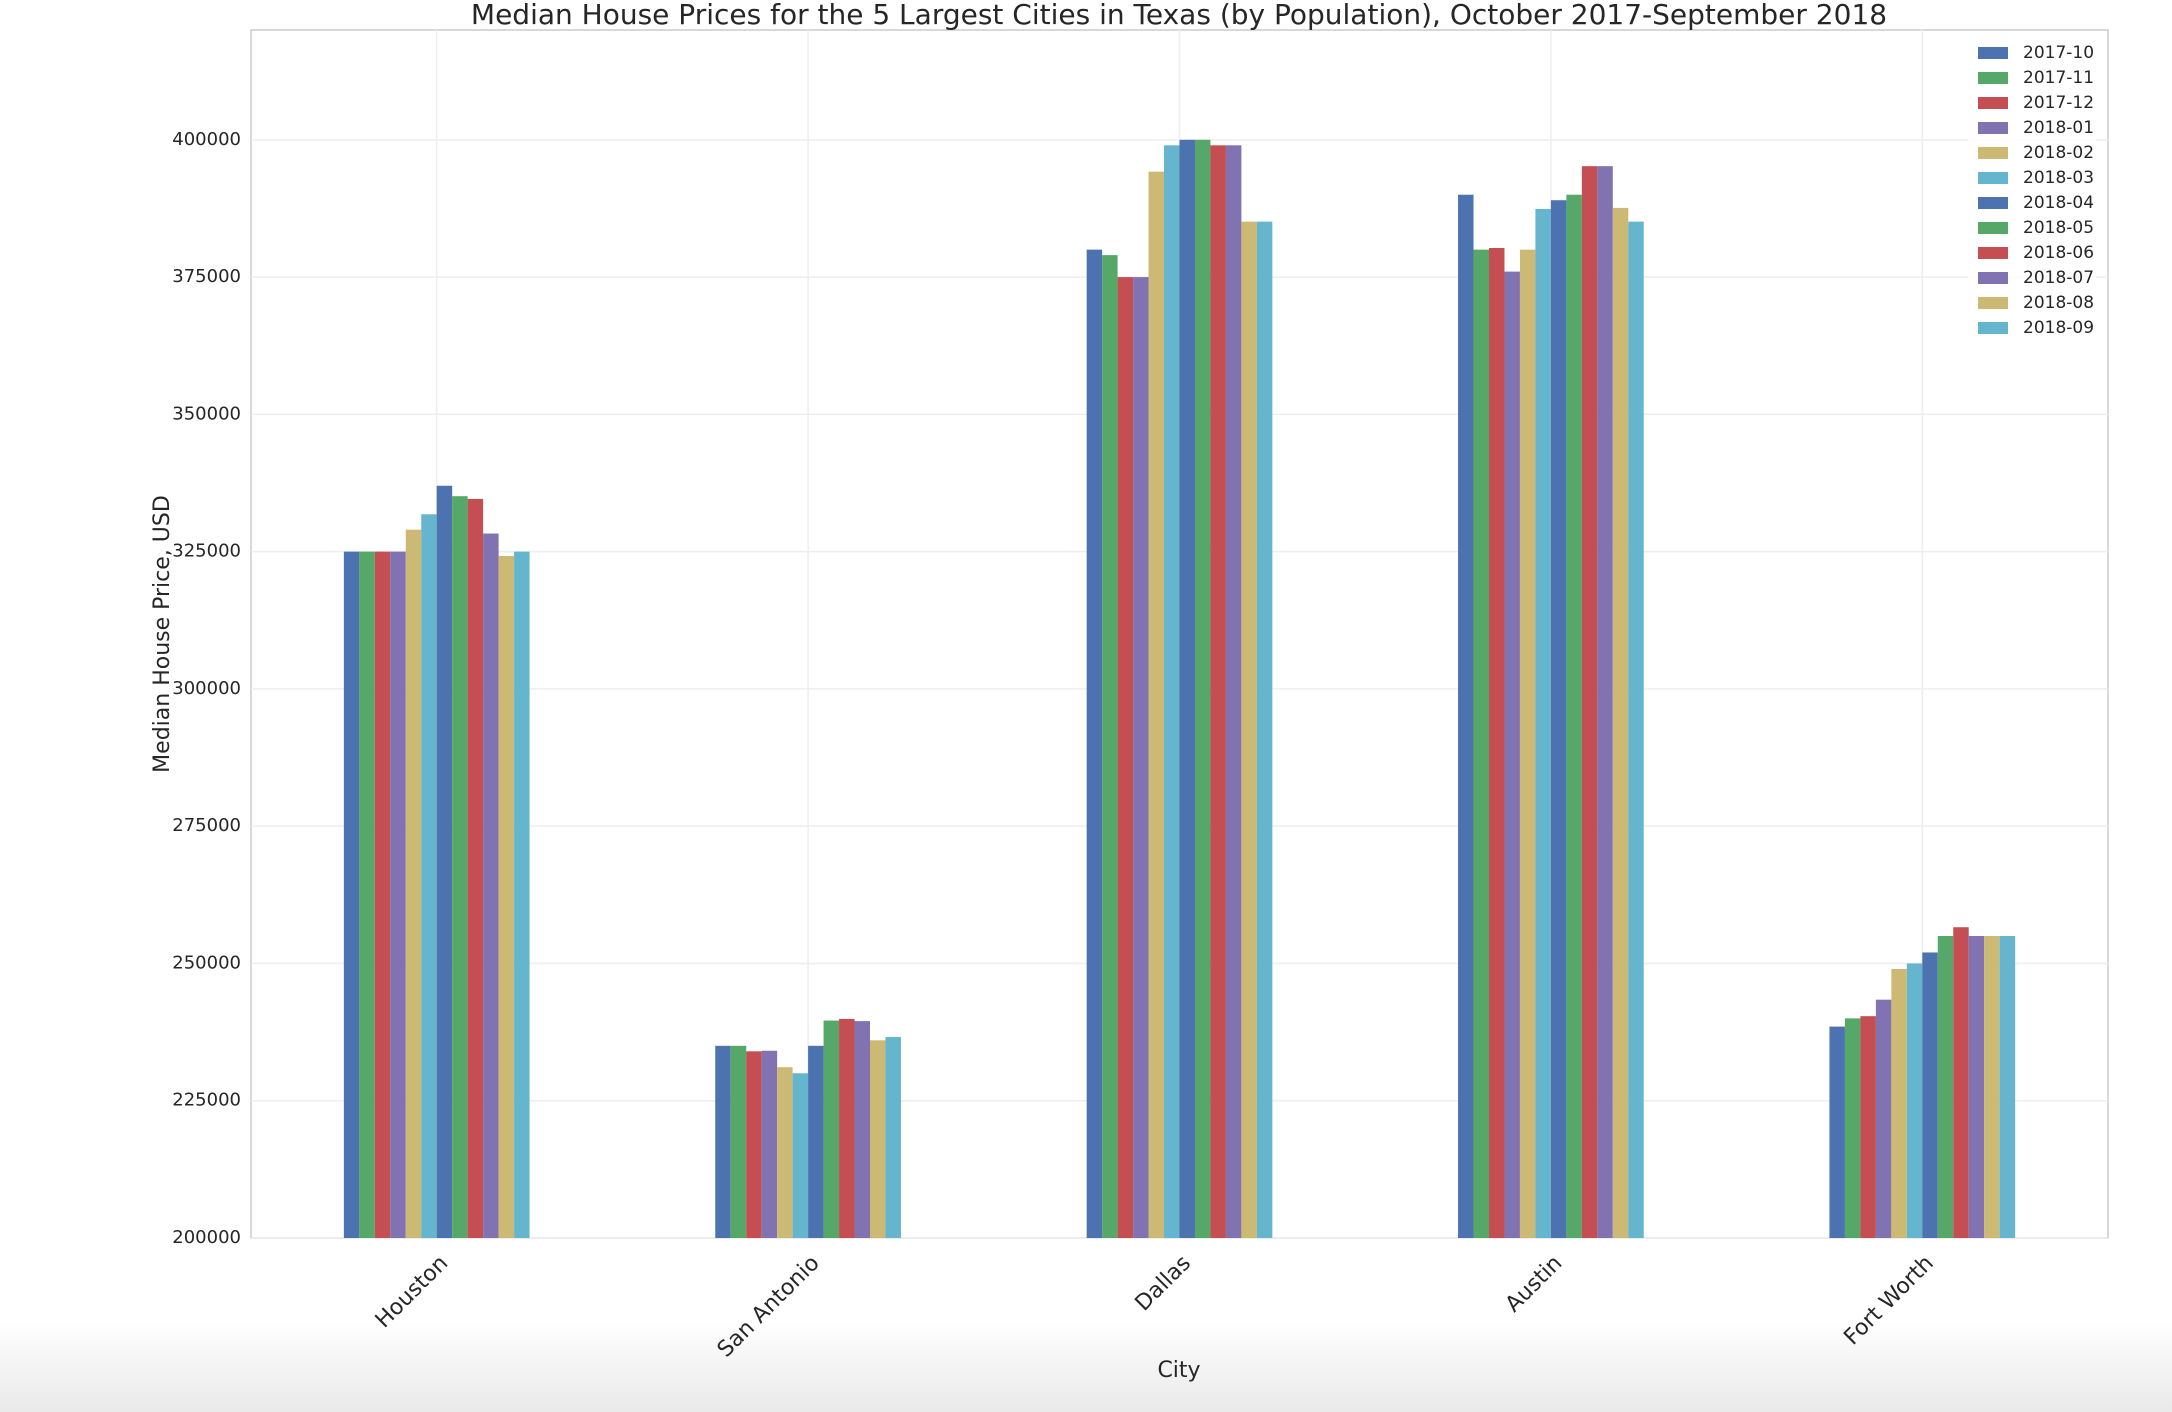 This screenshot has height=1412, width=2172. What do you see at coordinates (2058, 303) in the screenshot?
I see `legend-label: 2018-08` at bounding box center [2058, 303].